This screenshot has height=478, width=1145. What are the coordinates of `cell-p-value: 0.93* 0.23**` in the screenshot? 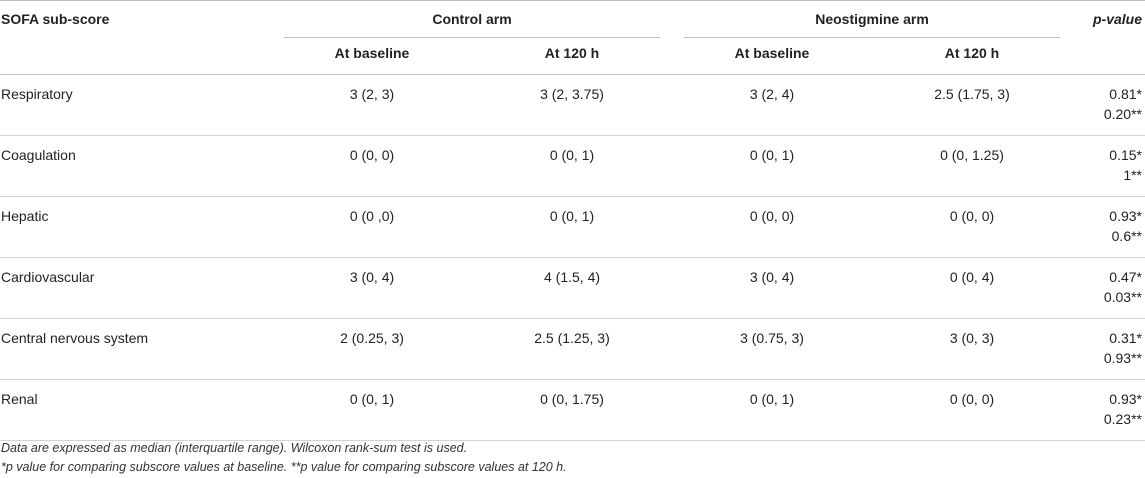 It's located at (1108, 410).